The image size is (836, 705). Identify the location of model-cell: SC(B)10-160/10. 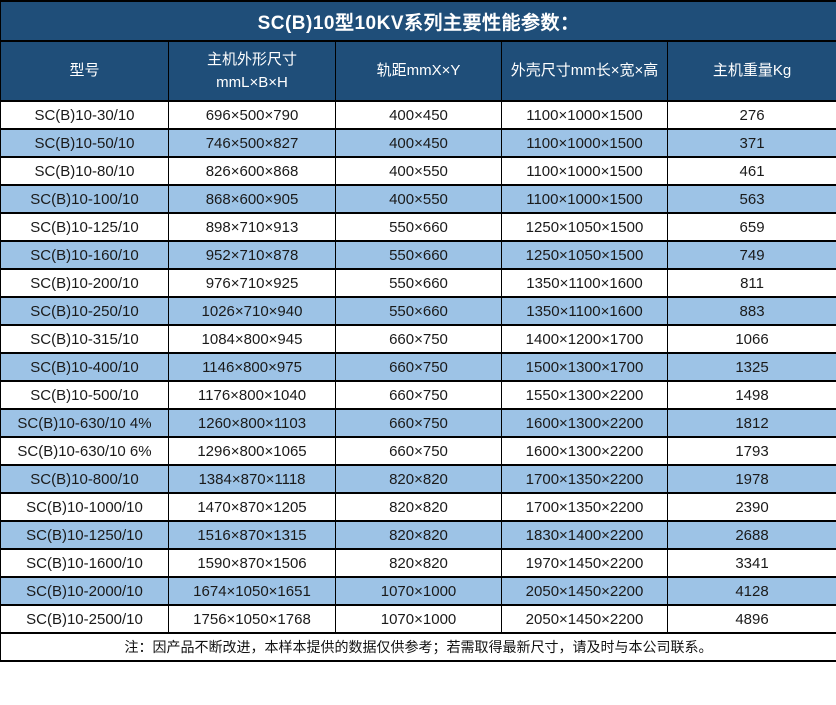
(84, 255).